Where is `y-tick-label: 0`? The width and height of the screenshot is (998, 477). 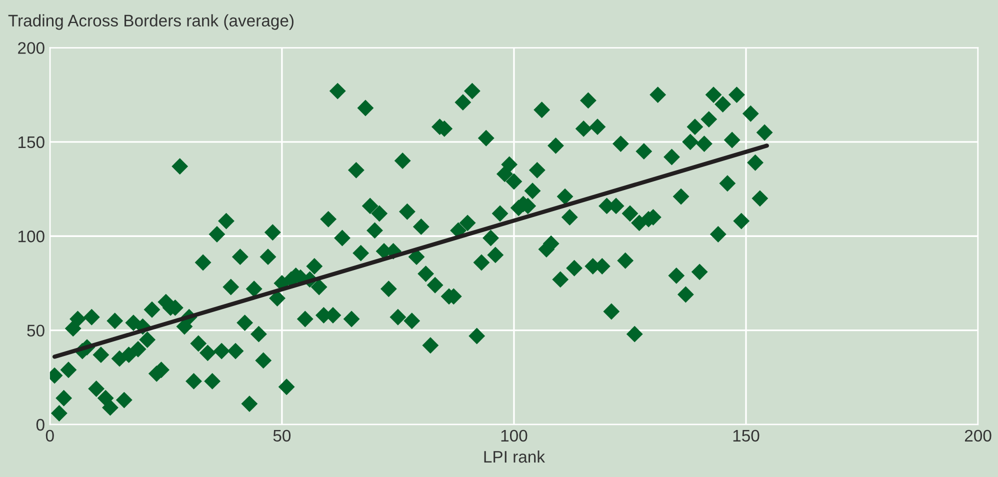
y-tick-label: 0 is located at coordinates (40, 424).